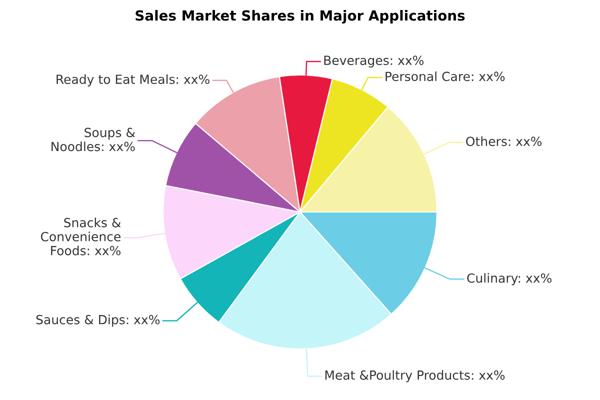 The width and height of the screenshot is (600, 400). What do you see at coordinates (80, 237) in the screenshot?
I see `slice-label: Snacks & Convenience Foods: xx%` at bounding box center [80, 237].